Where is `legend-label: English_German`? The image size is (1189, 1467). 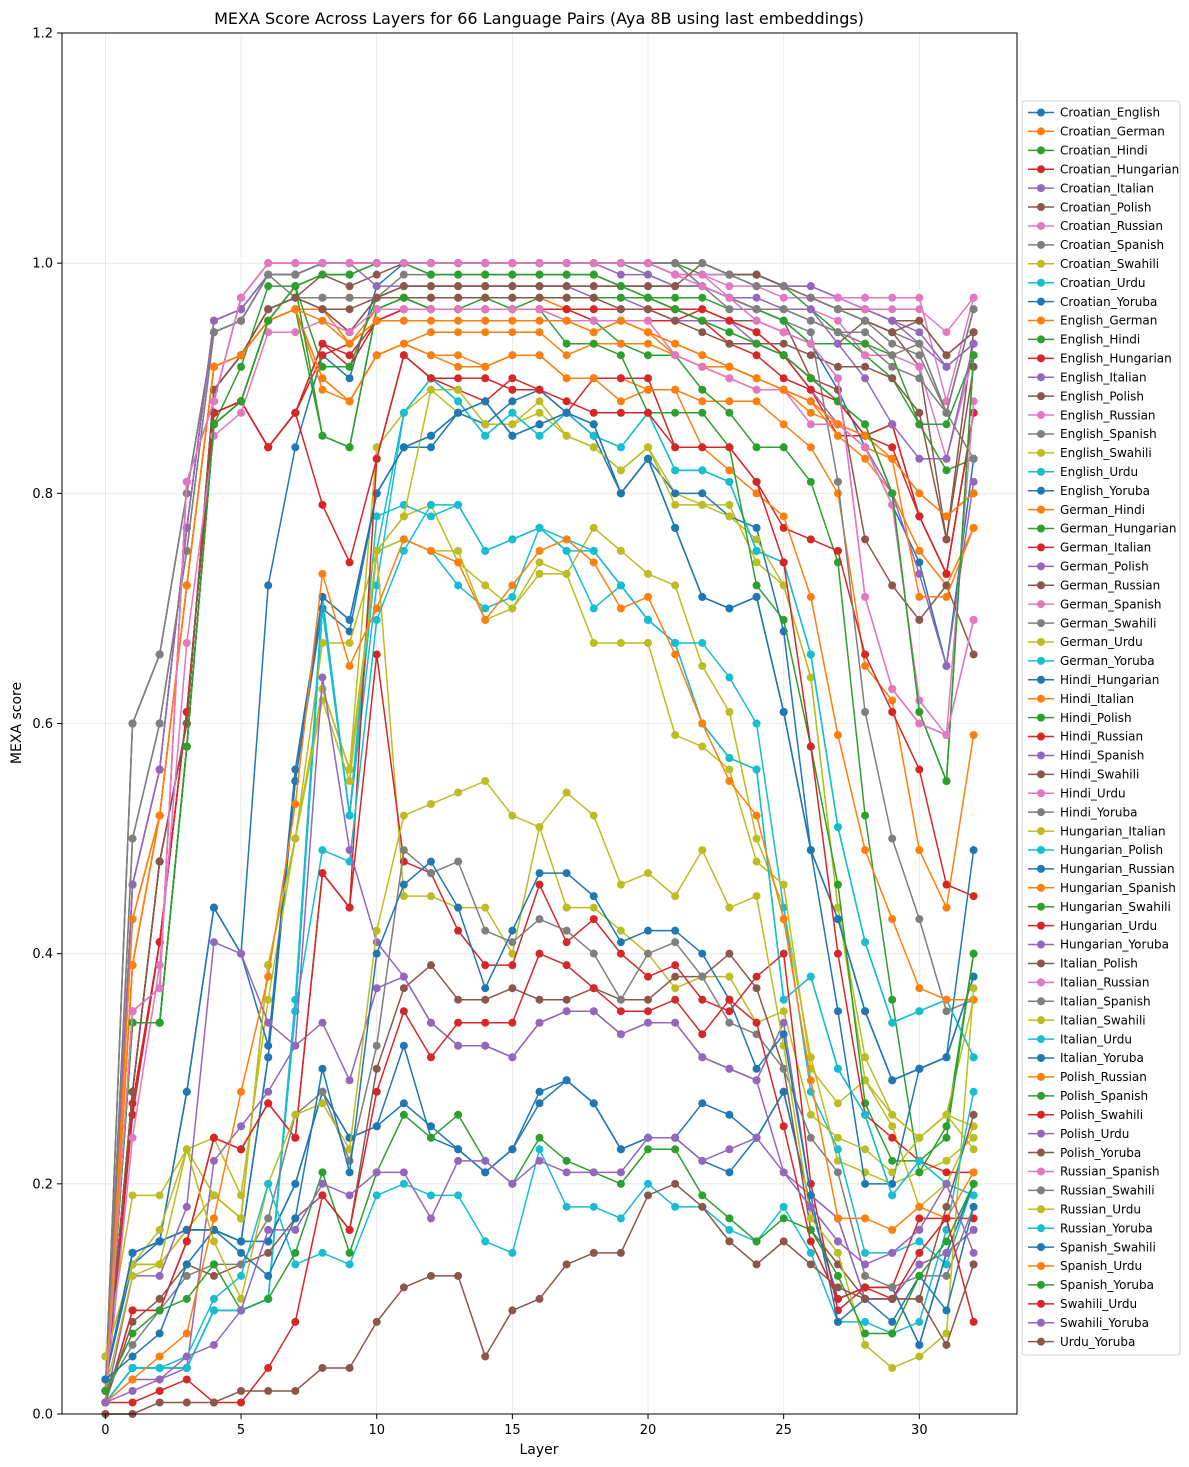 legend-label: English_German is located at coordinates (1108, 321).